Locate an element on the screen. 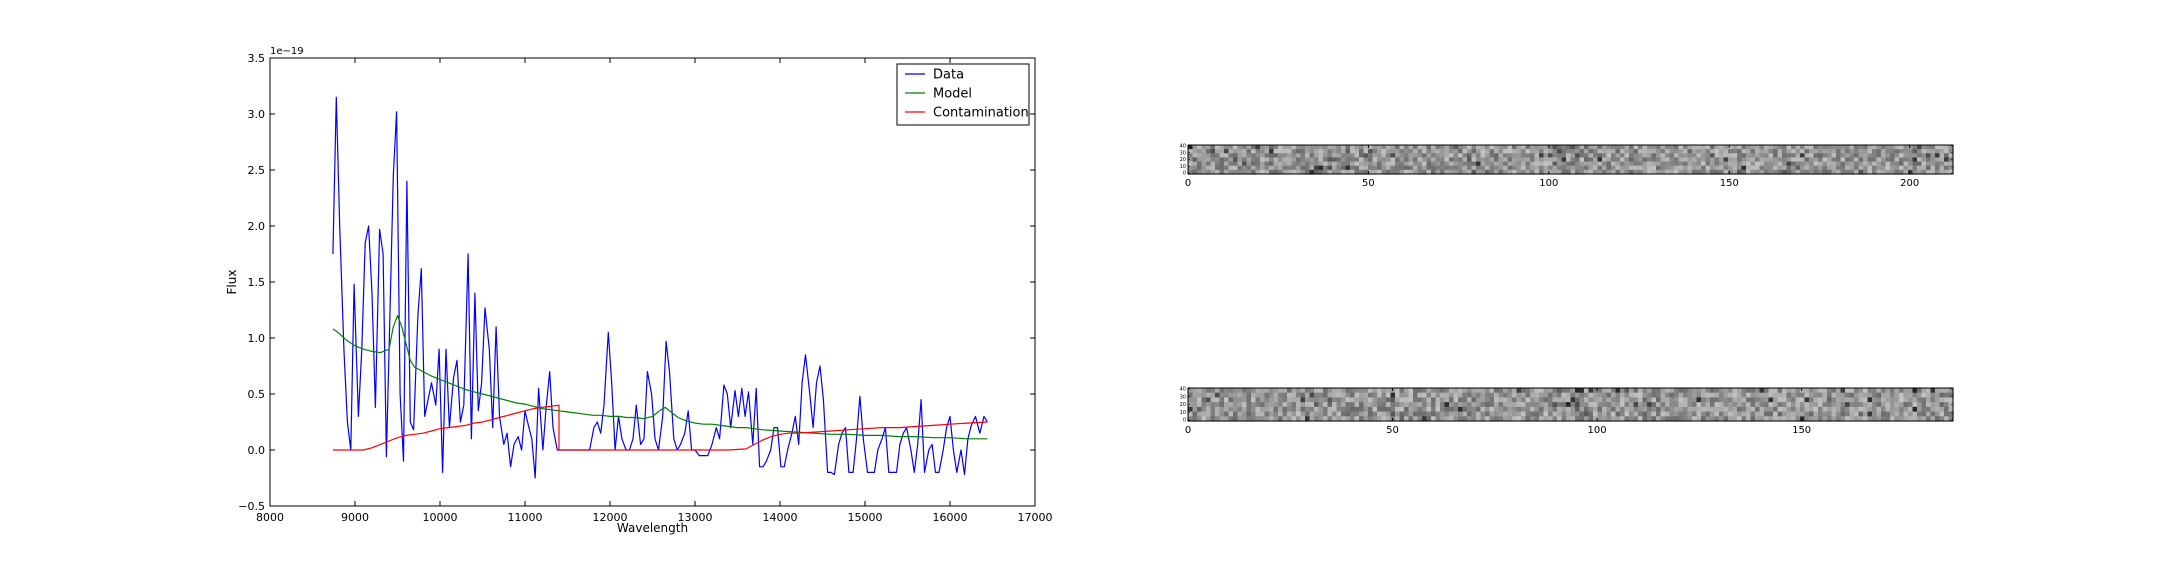 The height and width of the screenshot is (576, 2160). image-y-tick-label: 0 is located at coordinates (1184, 174).